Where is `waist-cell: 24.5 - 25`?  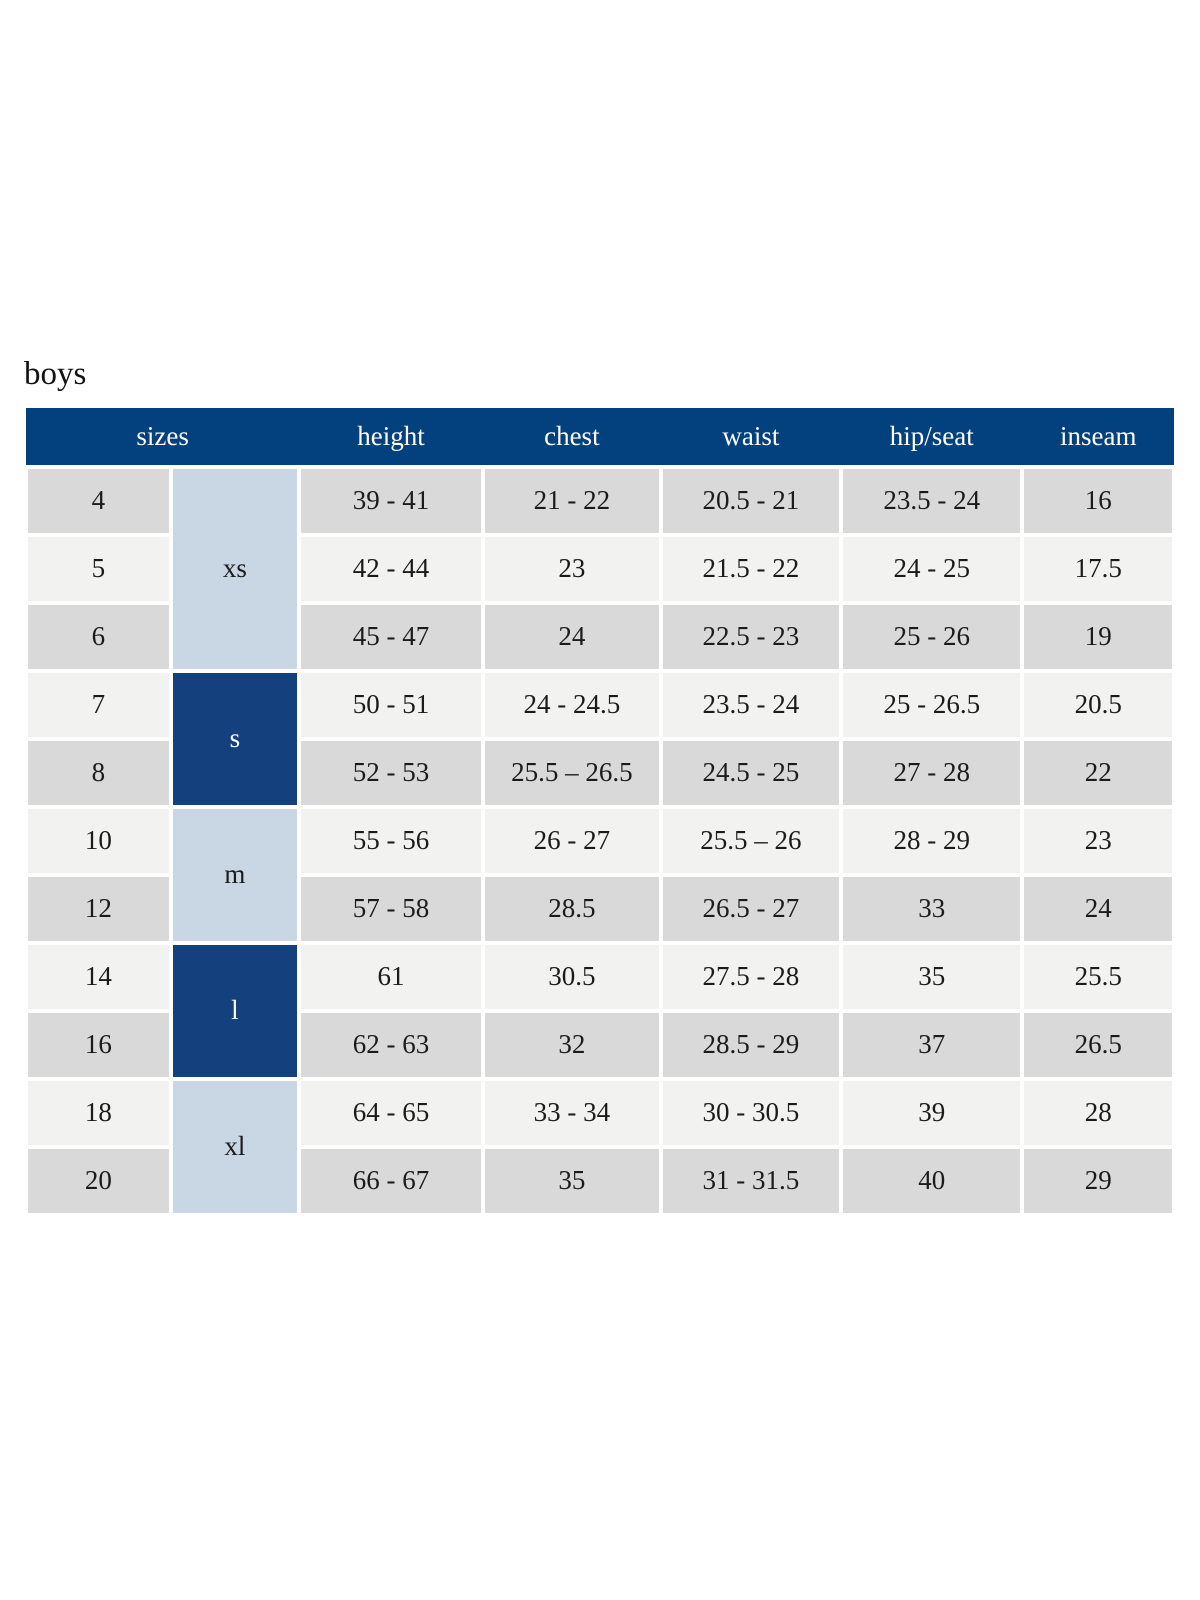 waist-cell: 24.5 - 25 is located at coordinates (751, 772).